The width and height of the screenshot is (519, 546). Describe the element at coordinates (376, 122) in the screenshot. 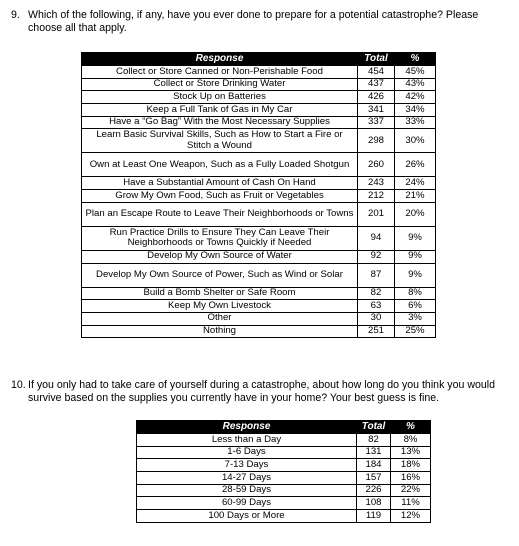

I see `total-cell: 337` at that location.